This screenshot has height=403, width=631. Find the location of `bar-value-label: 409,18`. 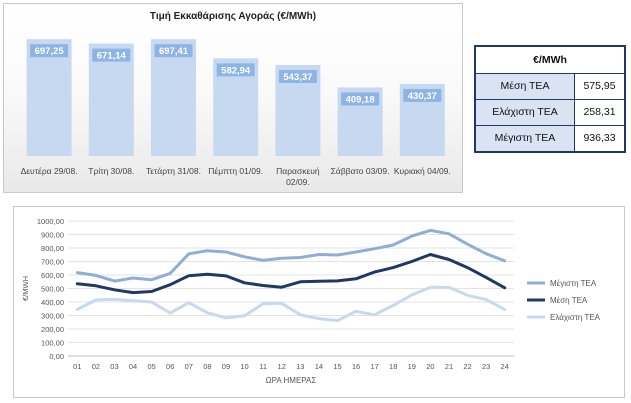

bar-value-label: 409,18 is located at coordinates (360, 99).